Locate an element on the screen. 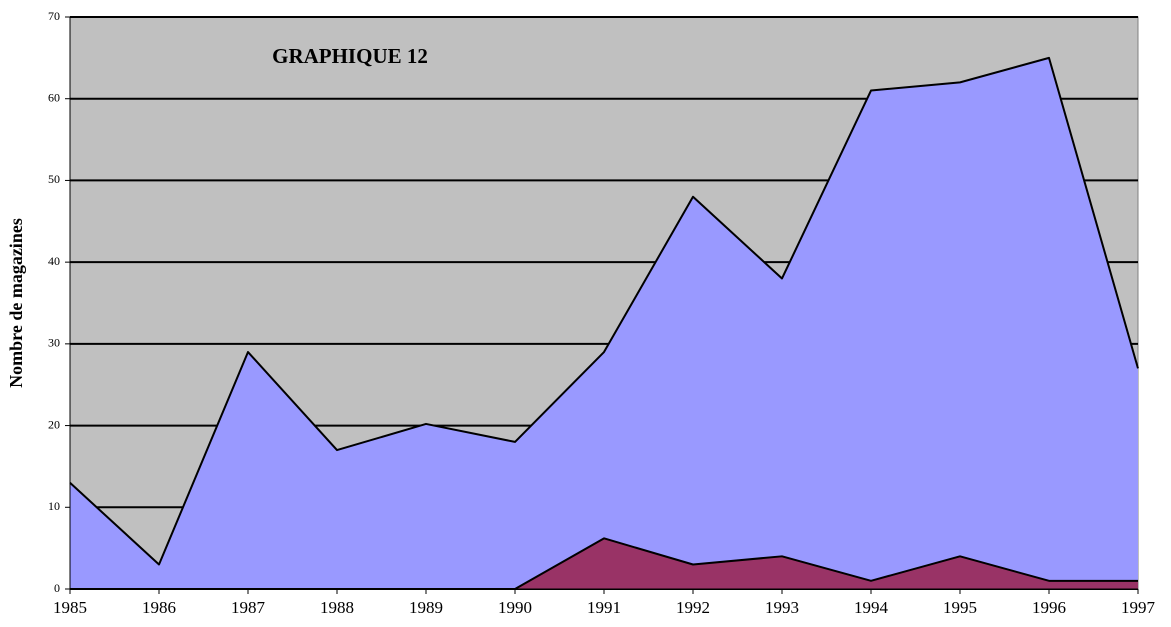 Image resolution: width=1171 pixels, height=627 pixels. x-tick-label: 1992 is located at coordinates (693, 607).